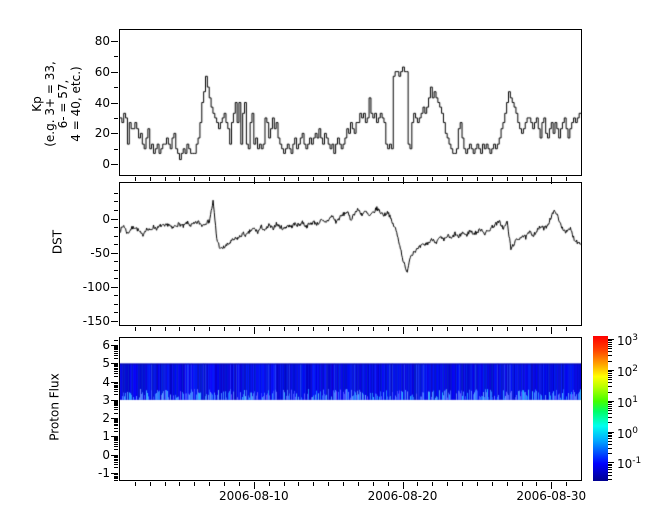 This screenshot has height=523, width=665. Describe the element at coordinates (628, 371) in the screenshot. I see `colorbar-tick-label: 10²` at that location.